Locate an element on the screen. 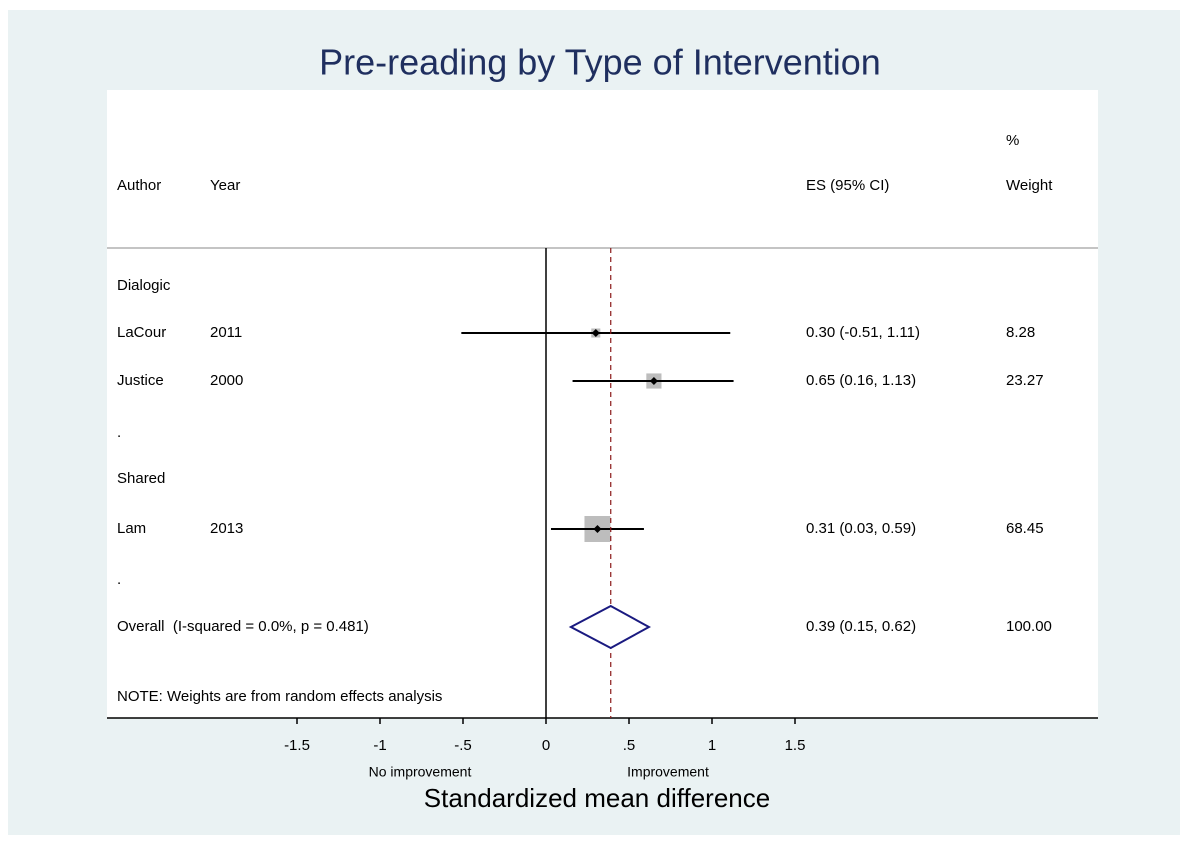 The height and width of the screenshot is (849, 1186). author: Lam is located at coordinates (131, 528).